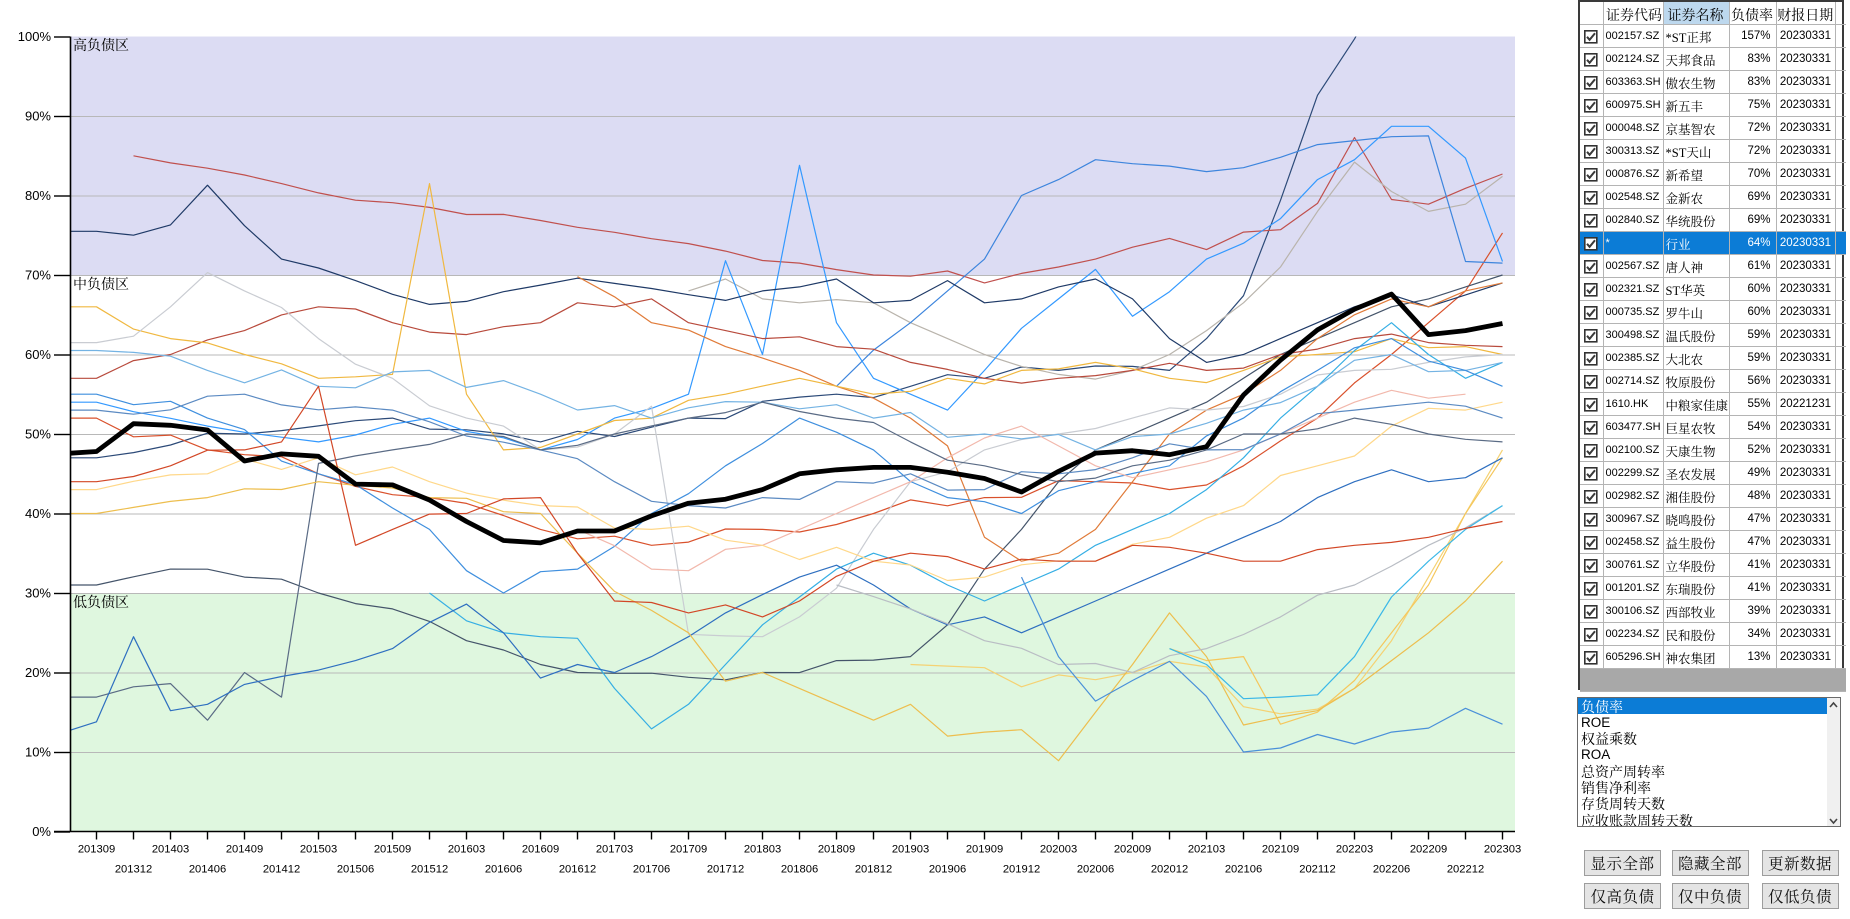 The width and height of the screenshot is (1850, 919). What do you see at coordinates (170, 850) in the screenshot?
I see `svg-text: 201403` at bounding box center [170, 850].